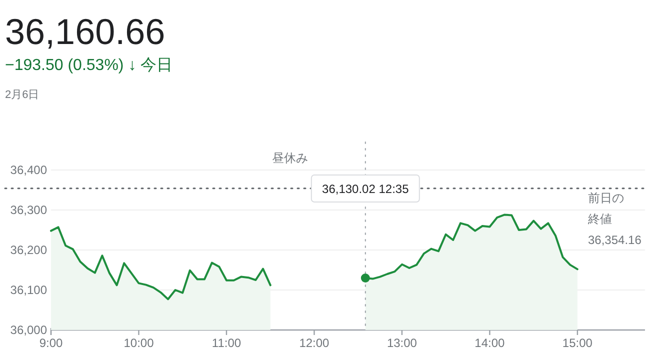 The width and height of the screenshot is (650, 356). What do you see at coordinates (29, 250) in the screenshot?
I see `y-tick-label: 36,200` at bounding box center [29, 250].